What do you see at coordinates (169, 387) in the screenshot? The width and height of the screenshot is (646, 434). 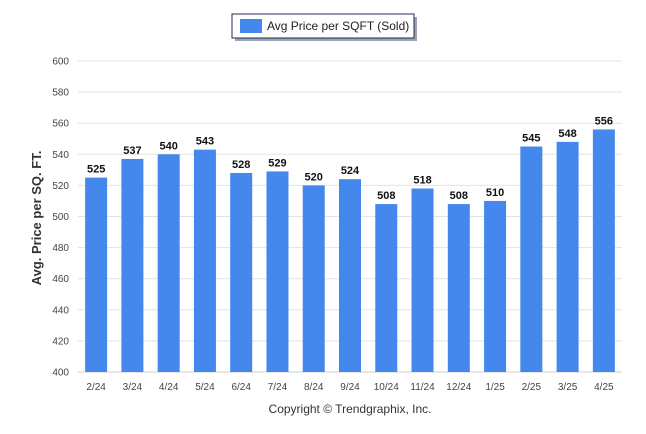 I see `x-tick-label: 4/24` at bounding box center [169, 387].